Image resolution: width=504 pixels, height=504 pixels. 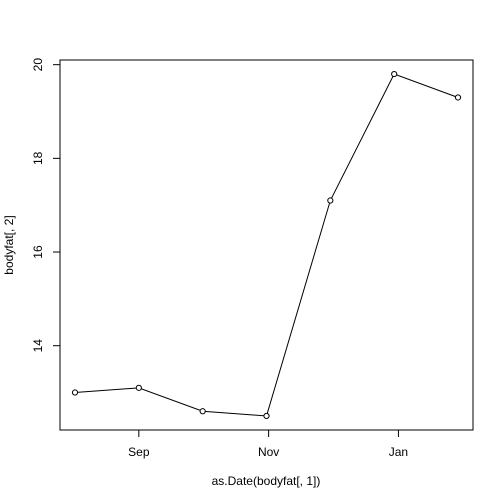 What do you see at coordinates (398, 452) in the screenshot?
I see `x-tick-label: Jan` at bounding box center [398, 452].